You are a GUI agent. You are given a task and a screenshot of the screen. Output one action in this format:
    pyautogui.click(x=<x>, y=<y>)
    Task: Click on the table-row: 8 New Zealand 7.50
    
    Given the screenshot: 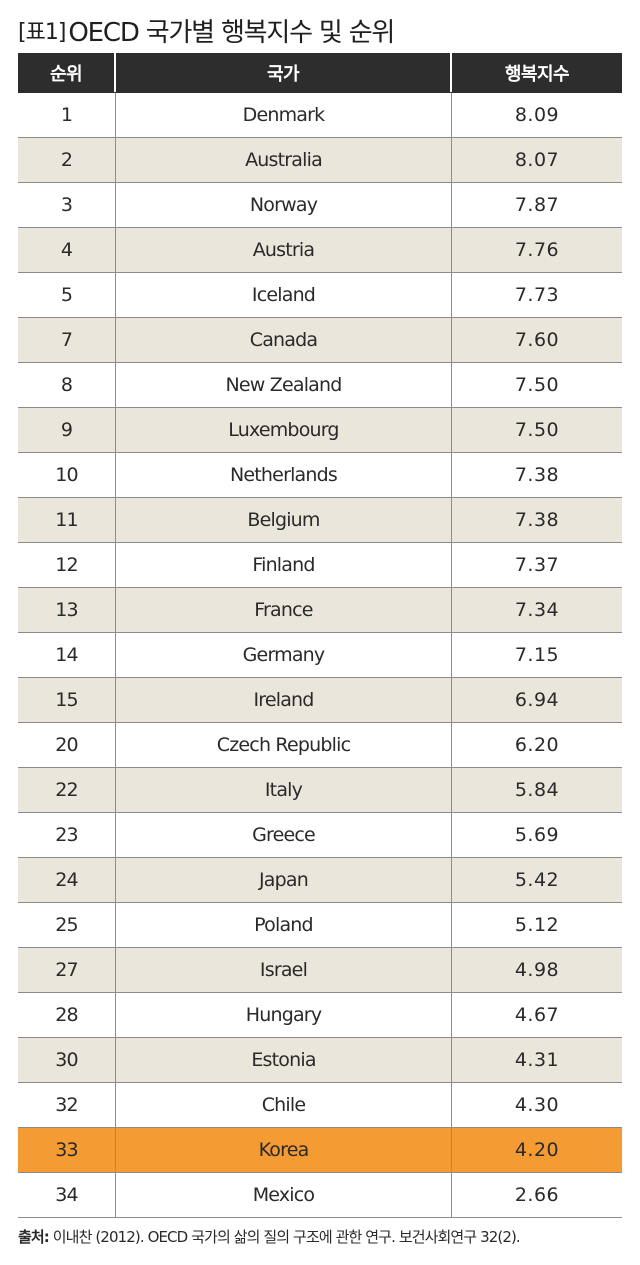 What is the action you would take?
    pyautogui.click(x=320, y=385)
    